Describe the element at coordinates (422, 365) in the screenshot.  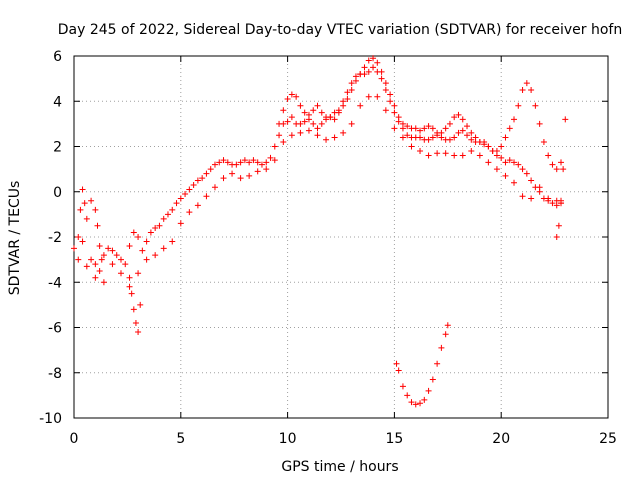
I see `series-lower-segment` at that location.